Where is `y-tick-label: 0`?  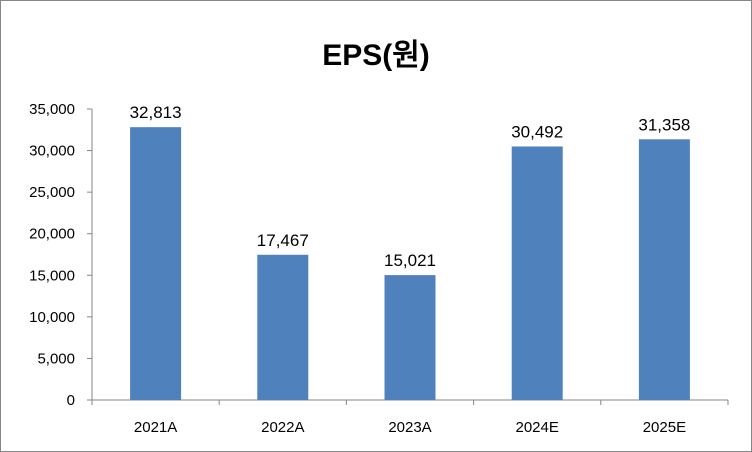 y-tick-label: 0 is located at coordinates (71, 400).